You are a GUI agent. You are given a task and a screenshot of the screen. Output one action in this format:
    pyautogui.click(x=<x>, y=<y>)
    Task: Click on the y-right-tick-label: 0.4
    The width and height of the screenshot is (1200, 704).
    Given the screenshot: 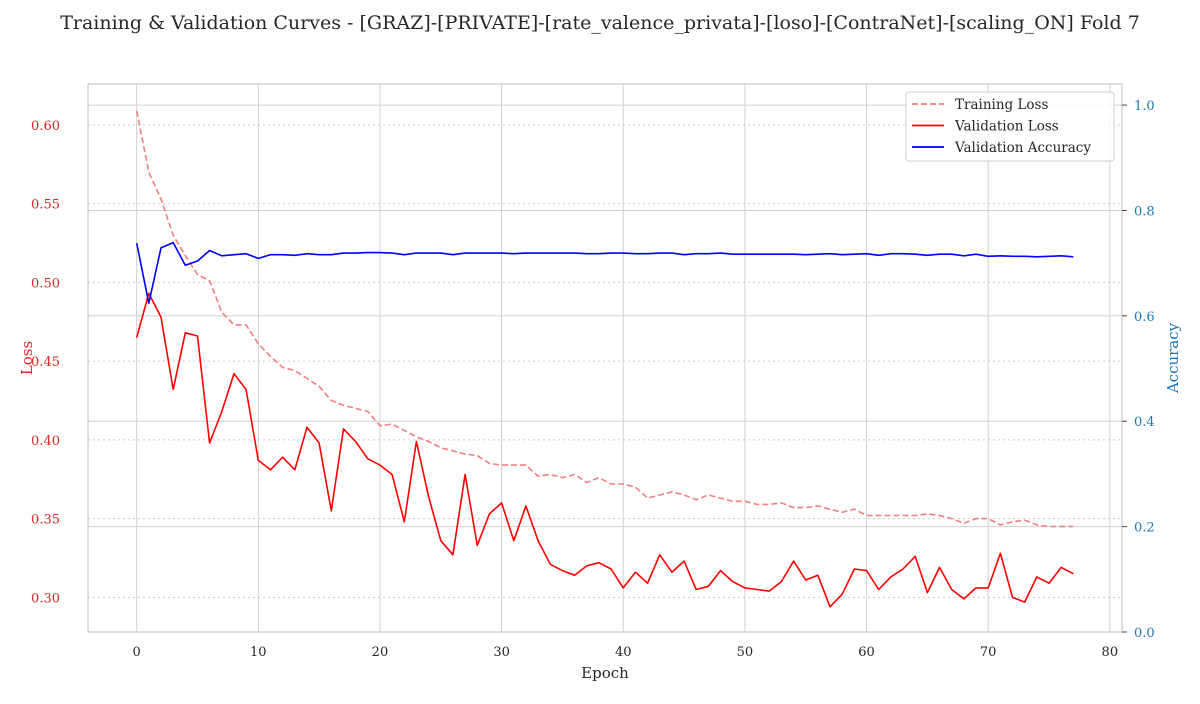 What is the action you would take?
    pyautogui.click(x=1144, y=422)
    